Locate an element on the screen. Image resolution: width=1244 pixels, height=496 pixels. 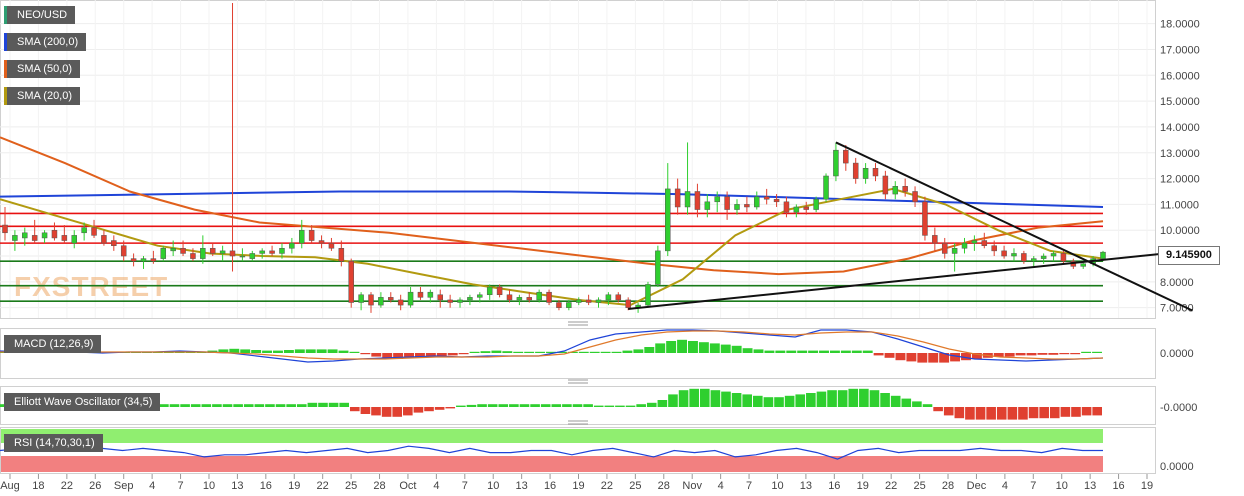
x-tick-label: Oct is located at coordinates (407, 486).